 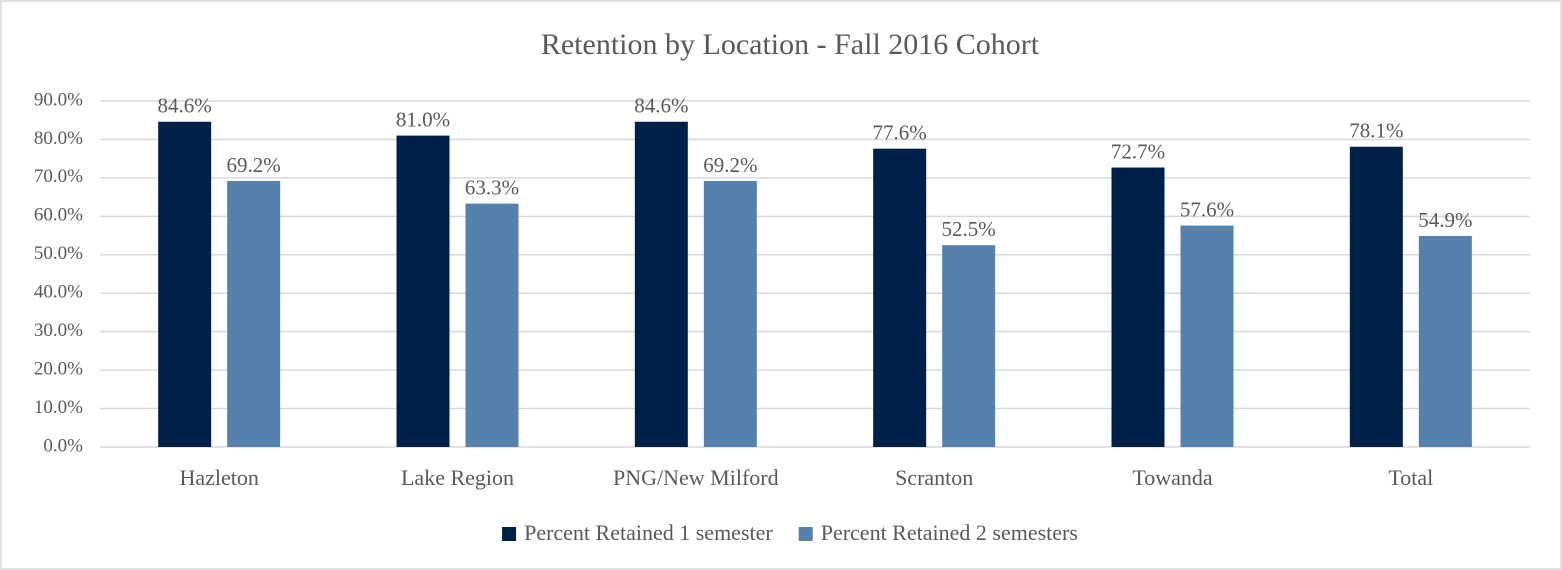 I want to click on x-tick-label: Towanda, so click(x=1172, y=477).